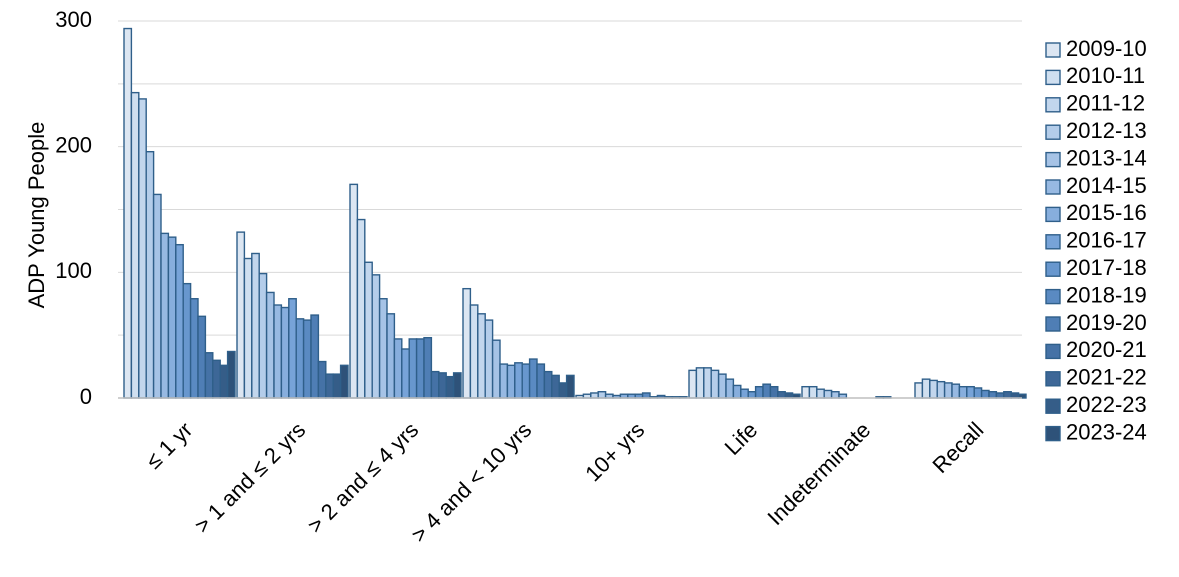 Image resolution: width=1179 pixels, height=577 pixels. Describe the element at coordinates (1095, 103) in the screenshot. I see `legend-item: 2011-12` at that location.